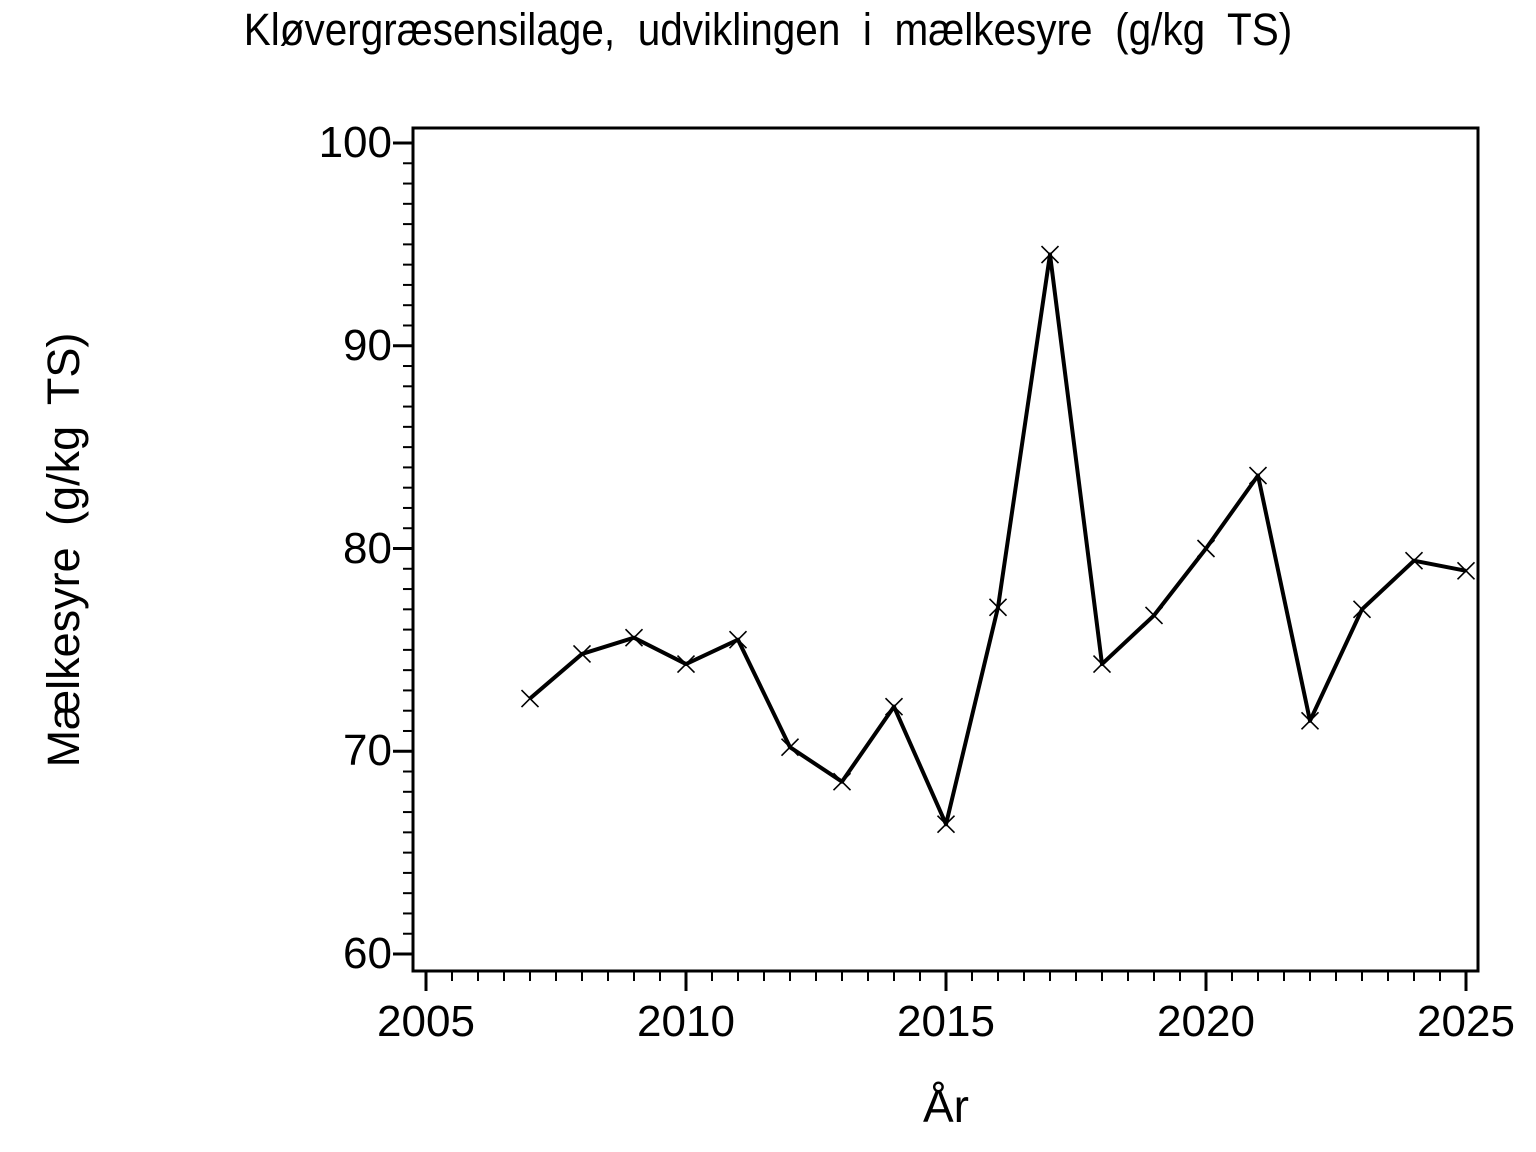 This screenshot has height=1152, width=1536. Describe the element at coordinates (946, 1106) in the screenshot. I see `x-axis-label: År` at that location.